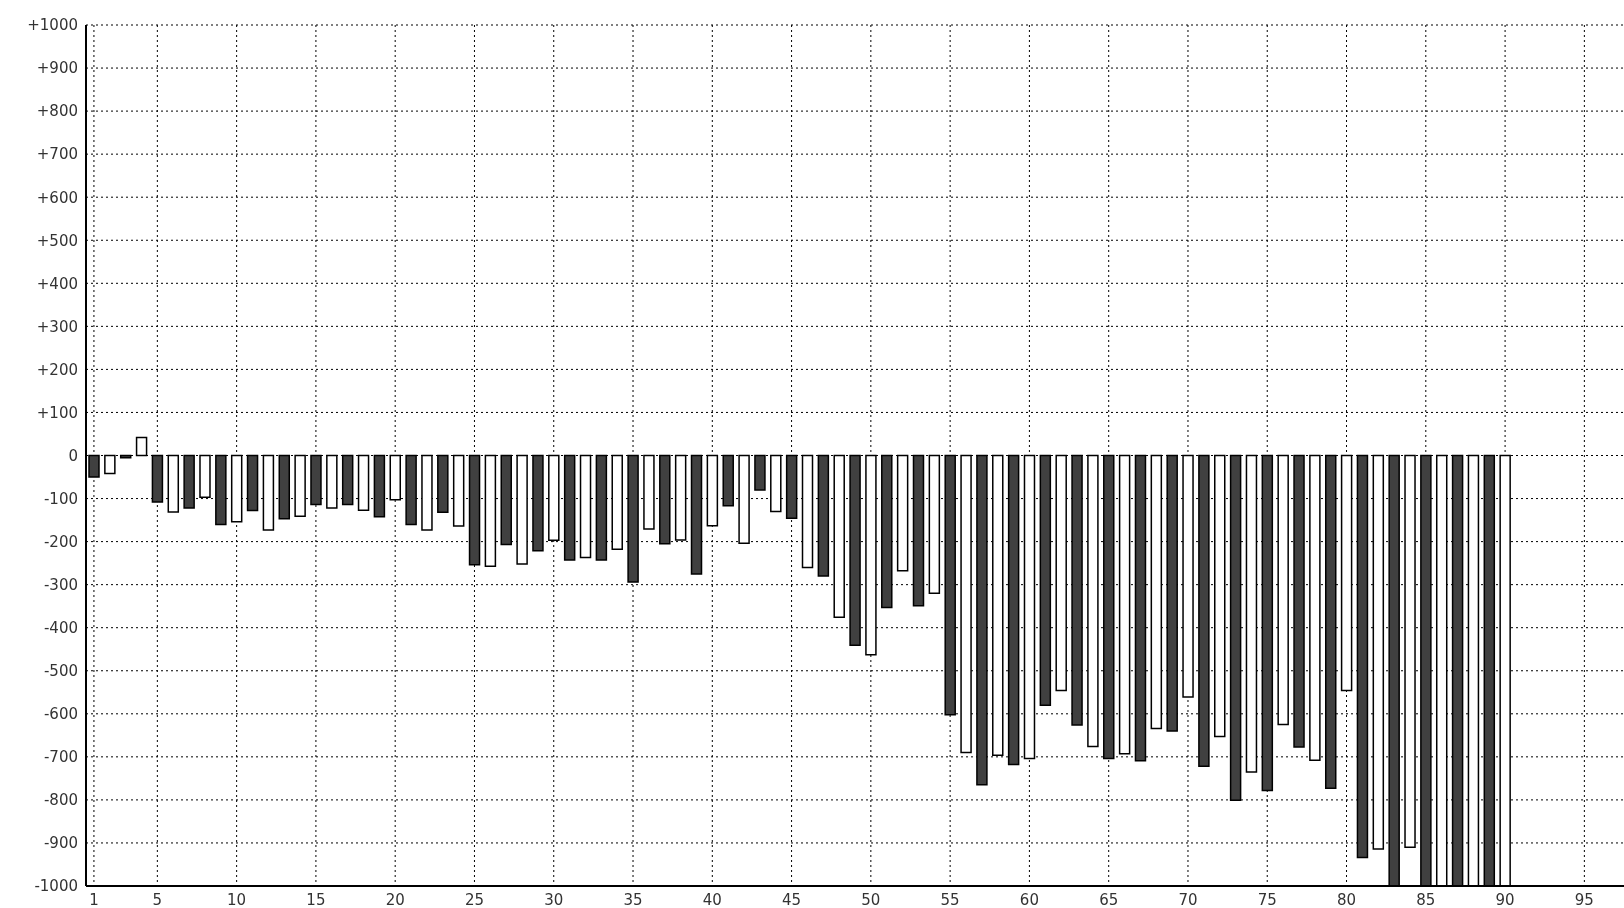  What do you see at coordinates (633, 899) in the screenshot?
I see `x-tick-label: 35` at bounding box center [633, 899].